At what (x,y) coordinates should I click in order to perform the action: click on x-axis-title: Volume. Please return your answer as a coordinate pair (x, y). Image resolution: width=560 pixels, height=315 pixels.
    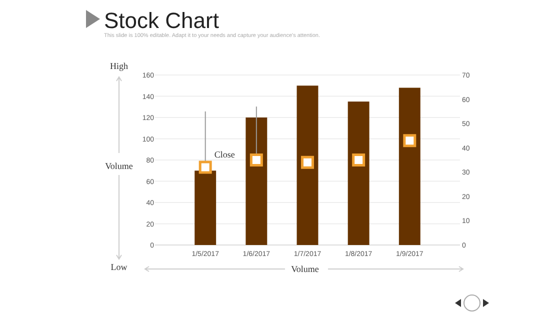
    Looking at the image, I should click on (305, 269).